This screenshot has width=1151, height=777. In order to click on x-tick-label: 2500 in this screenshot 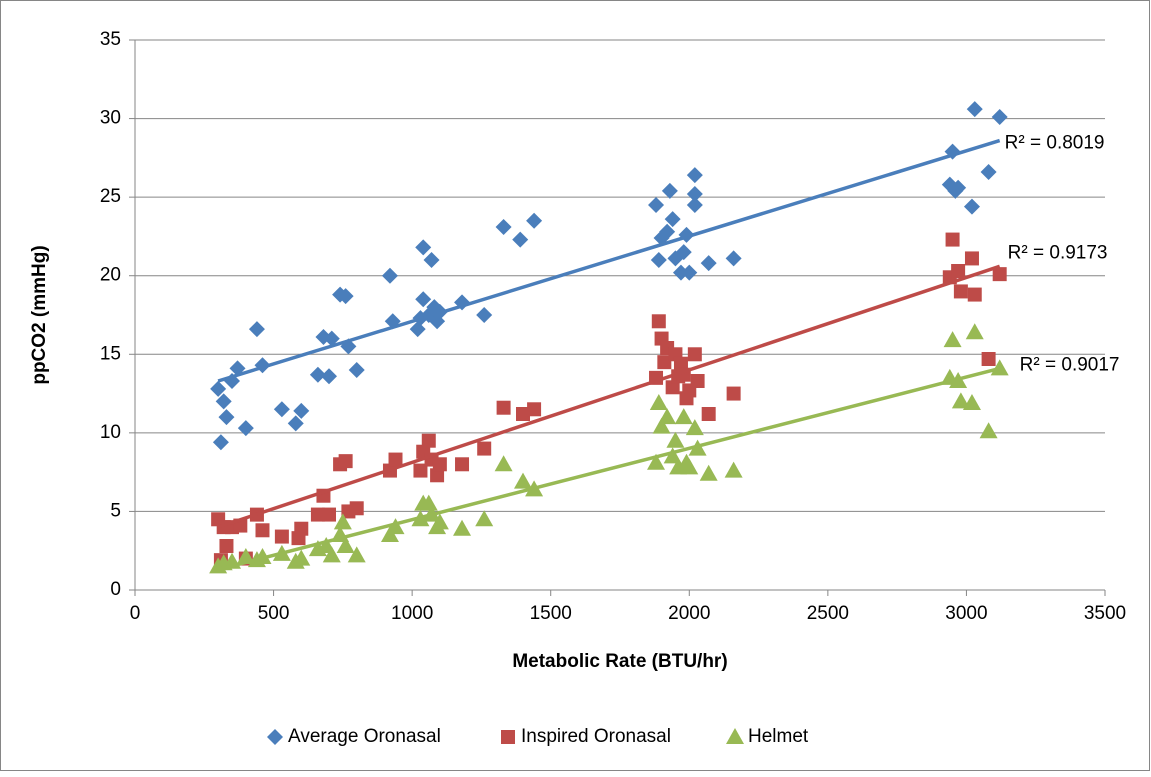, I will do `click(828, 613)`.